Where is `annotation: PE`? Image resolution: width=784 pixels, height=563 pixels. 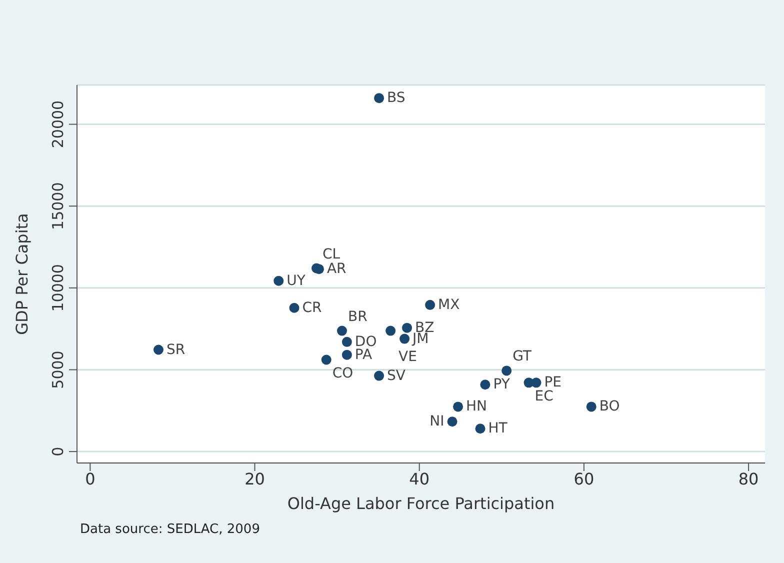 annotation: PE is located at coordinates (553, 382).